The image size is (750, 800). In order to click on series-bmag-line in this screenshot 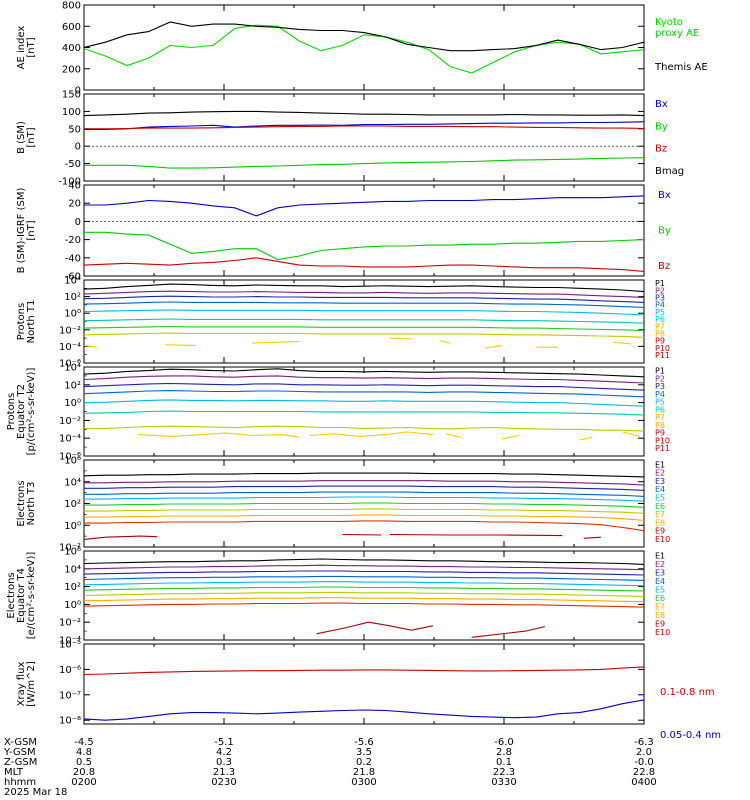, I will do `click(364, 113)`.